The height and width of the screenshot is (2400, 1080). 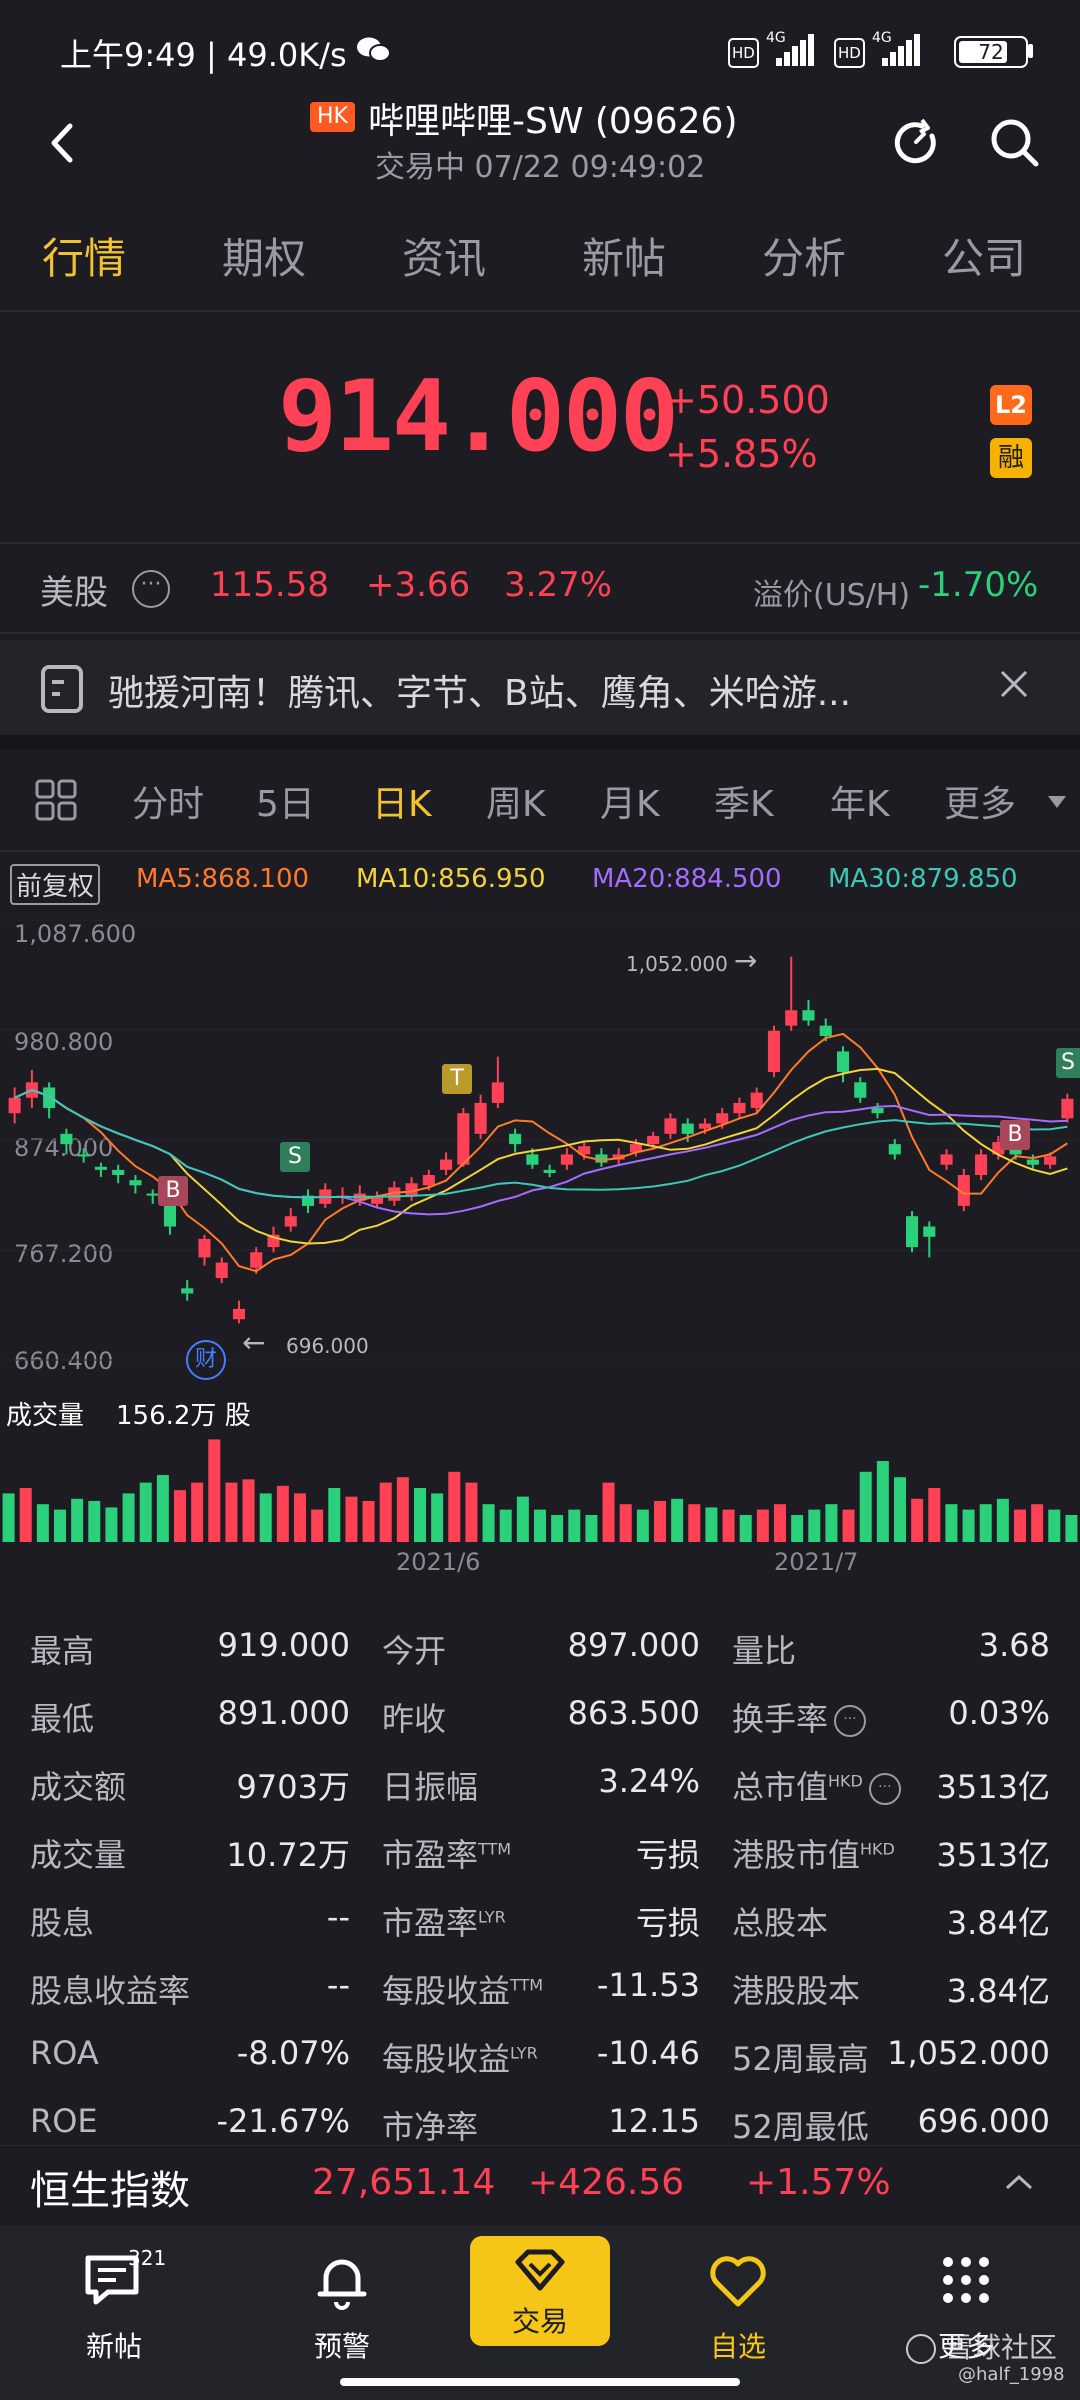 What do you see at coordinates (980, 804) in the screenshot?
I see `chart-tab-more: 更多` at bounding box center [980, 804].